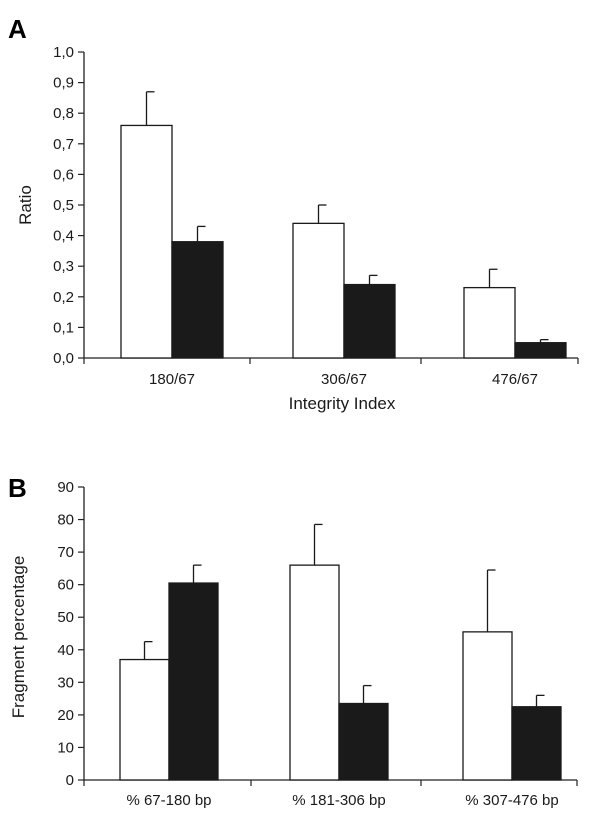  I want to click on panel-b-y-tick-label: 80, so click(65, 520).